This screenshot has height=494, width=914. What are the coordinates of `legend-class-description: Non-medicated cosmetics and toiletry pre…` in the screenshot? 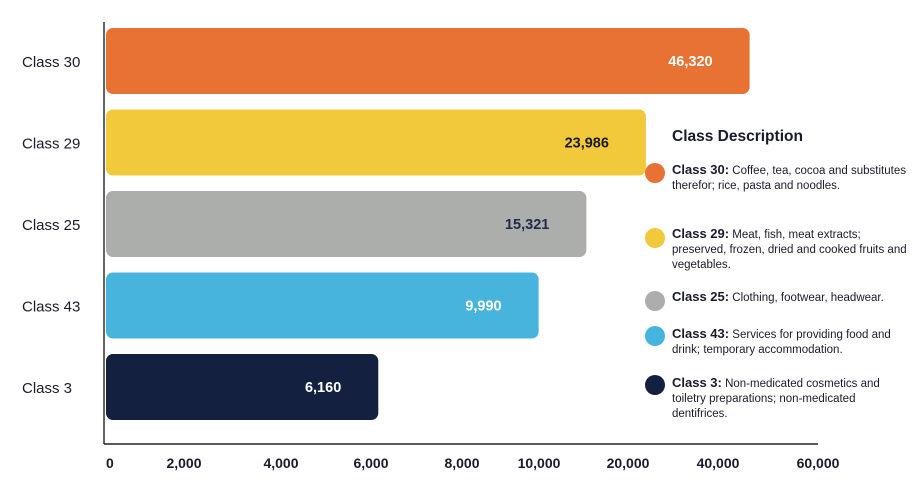 It's located at (776, 399).